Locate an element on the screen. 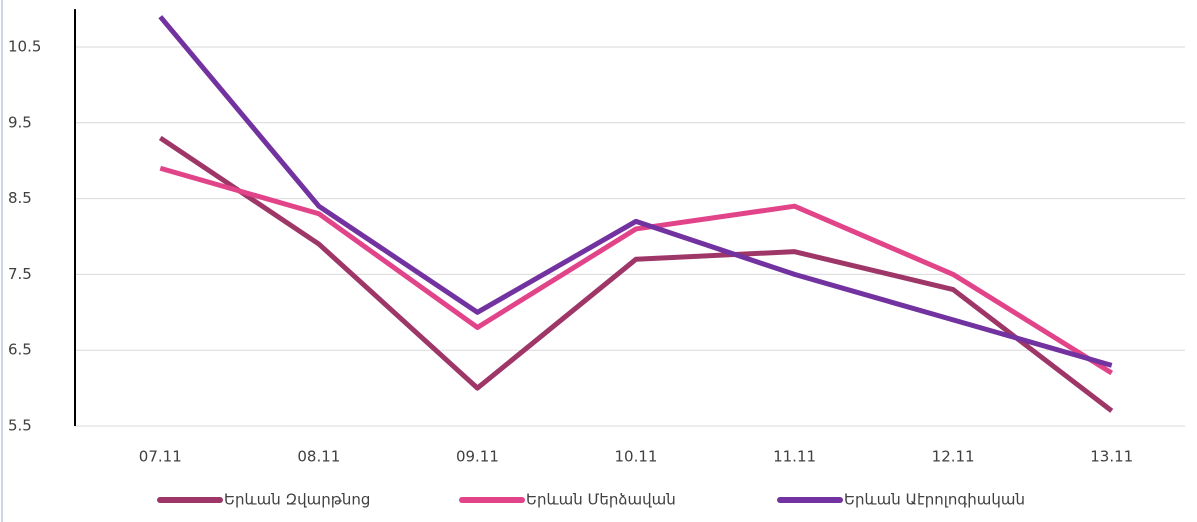 The image size is (1197, 522). legend-label: Երևան Զվարթնոց is located at coordinates (297, 500).